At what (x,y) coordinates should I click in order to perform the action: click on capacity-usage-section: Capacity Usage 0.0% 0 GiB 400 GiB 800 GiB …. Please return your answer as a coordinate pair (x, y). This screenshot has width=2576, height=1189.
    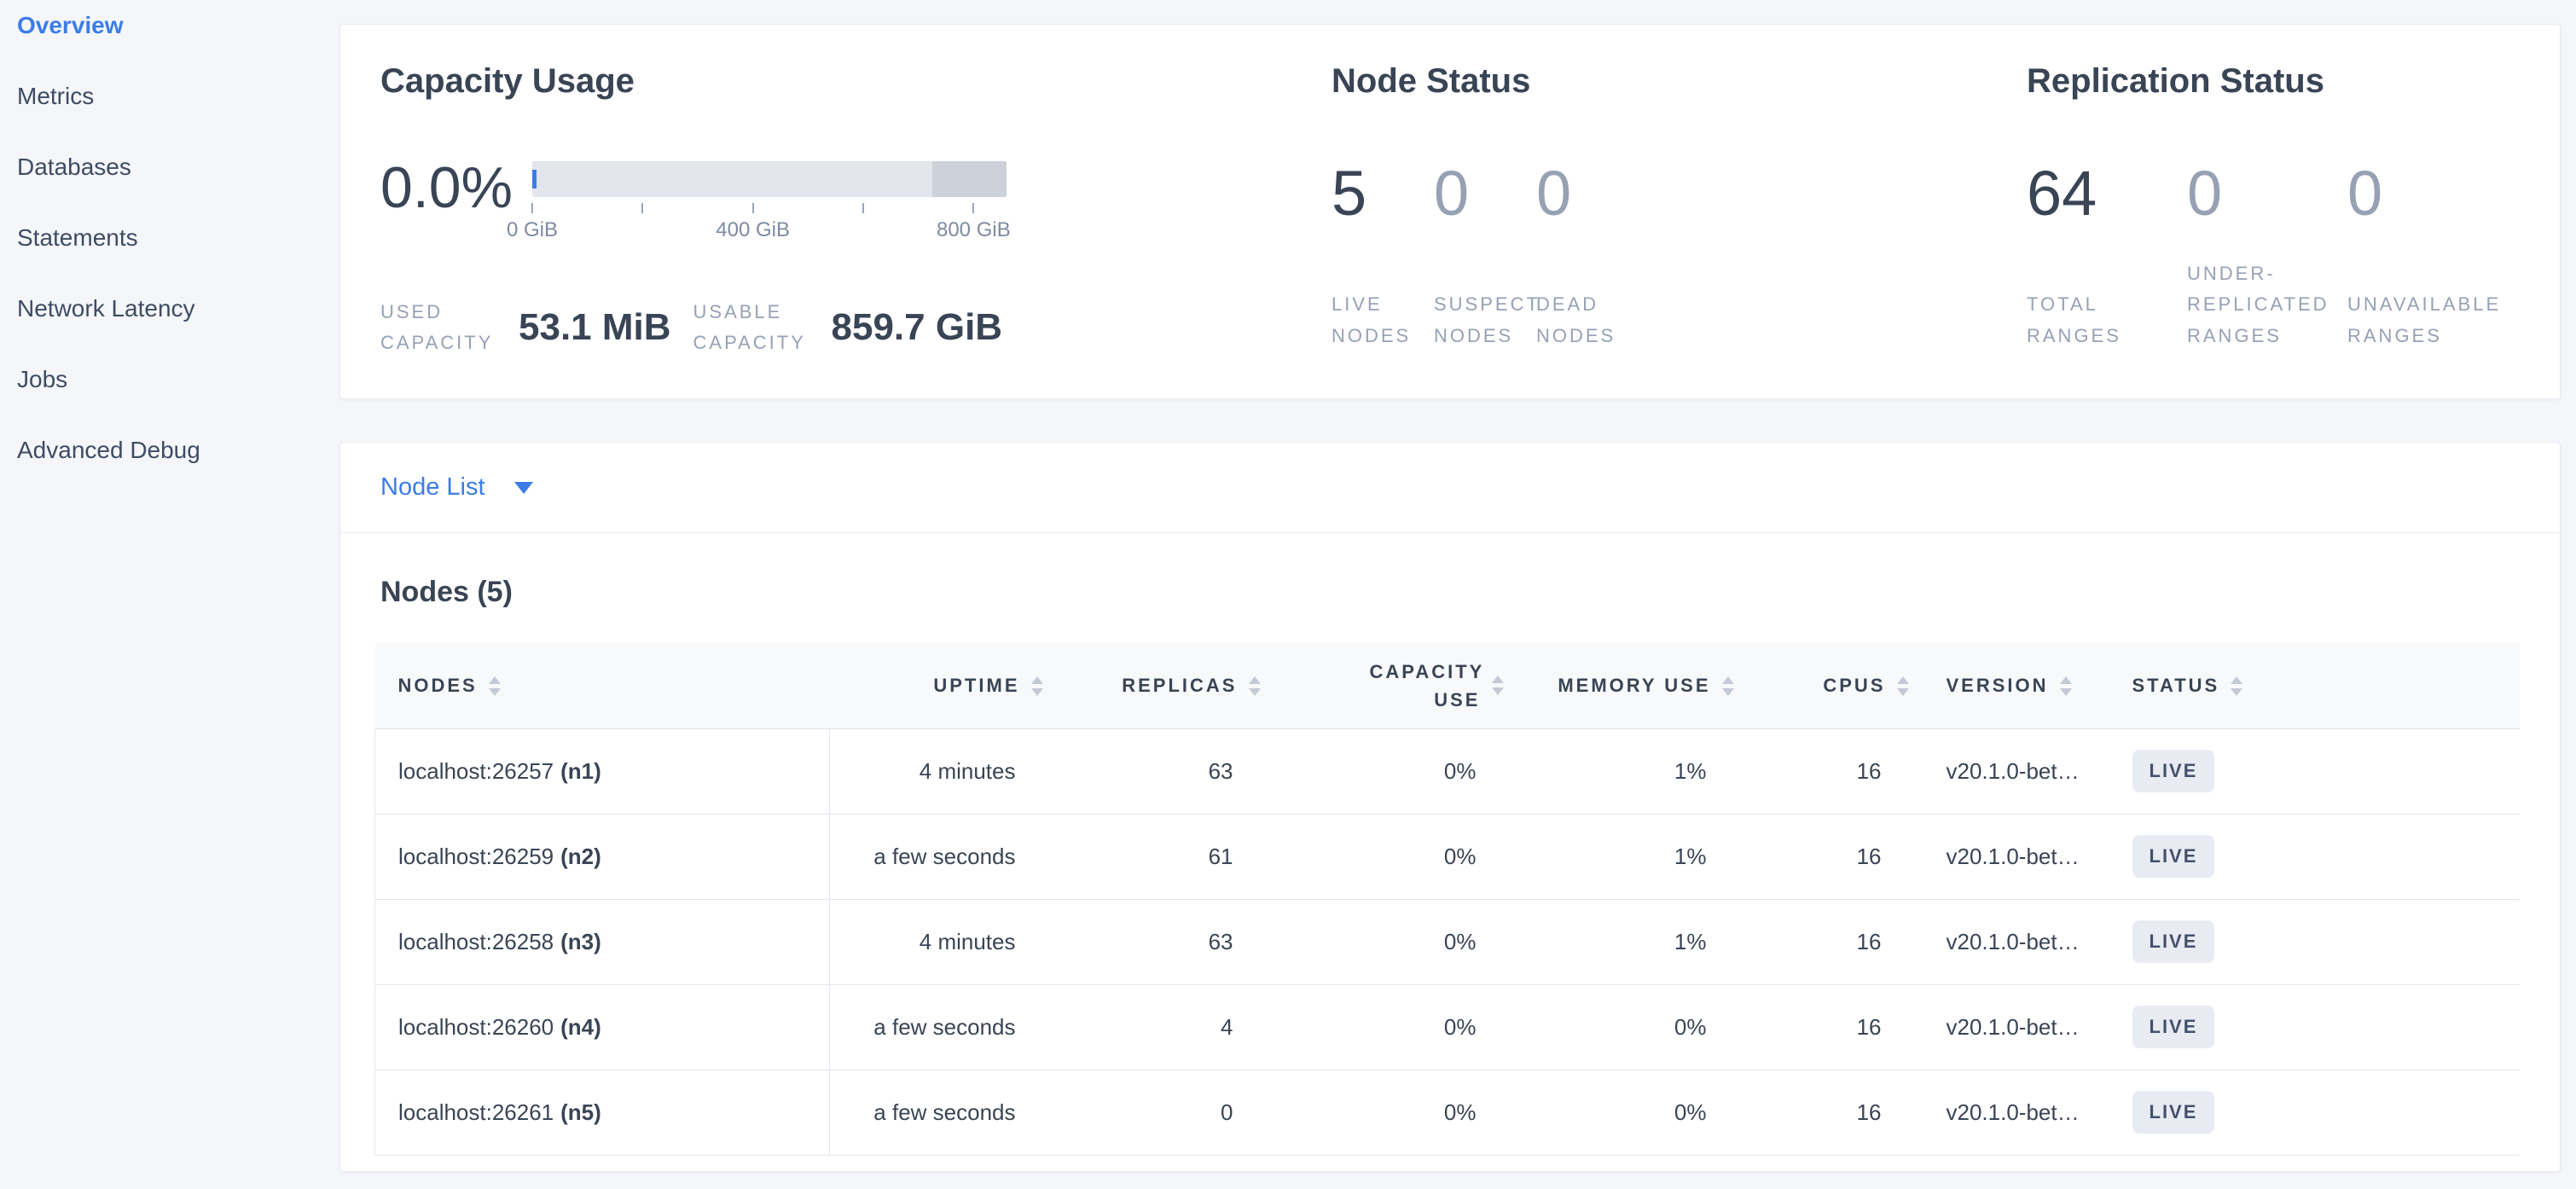
    Looking at the image, I should click on (856, 218).